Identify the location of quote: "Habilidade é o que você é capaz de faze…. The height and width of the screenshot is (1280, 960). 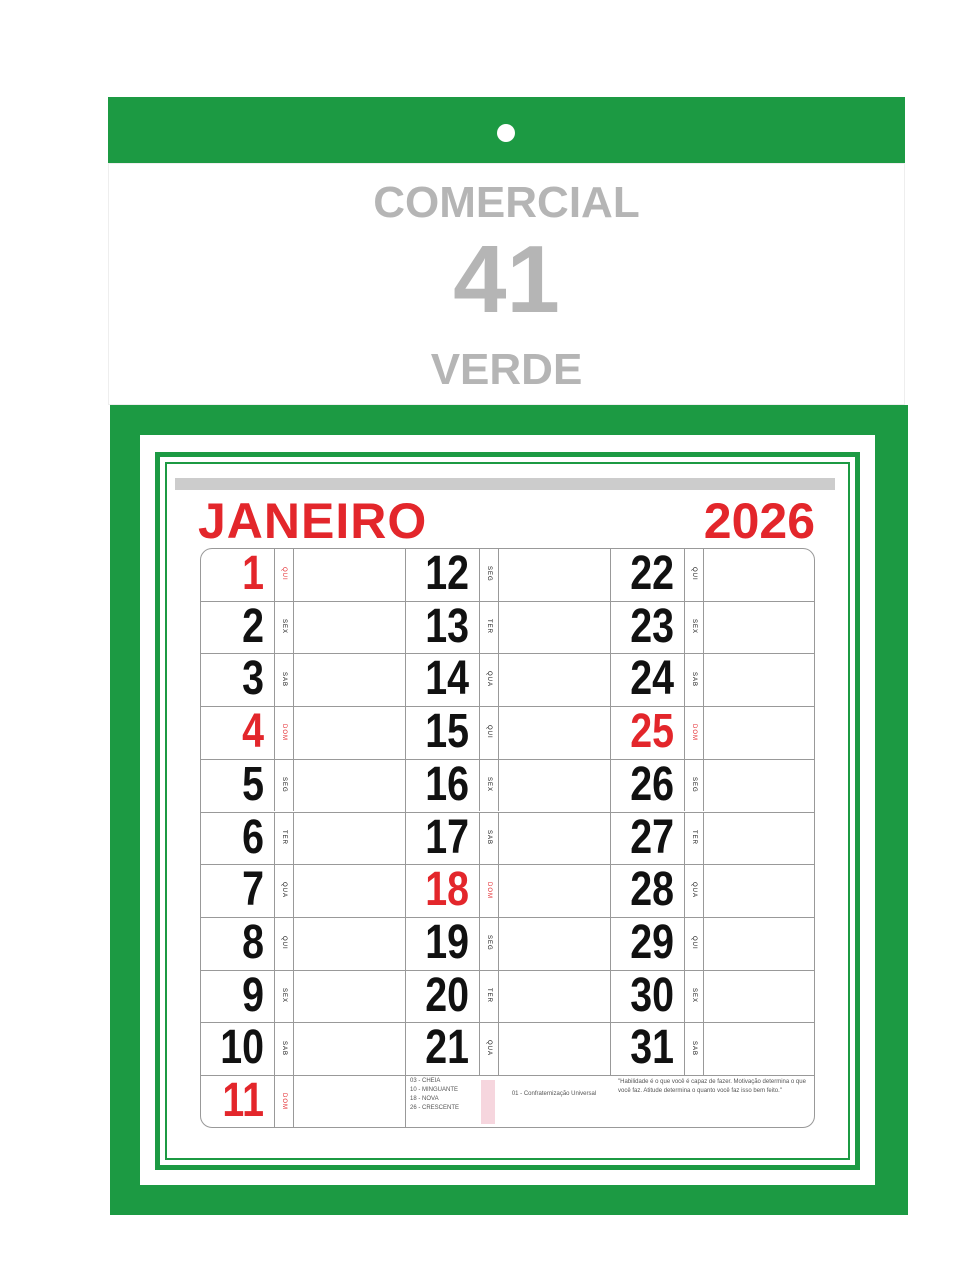
(712, 1086).